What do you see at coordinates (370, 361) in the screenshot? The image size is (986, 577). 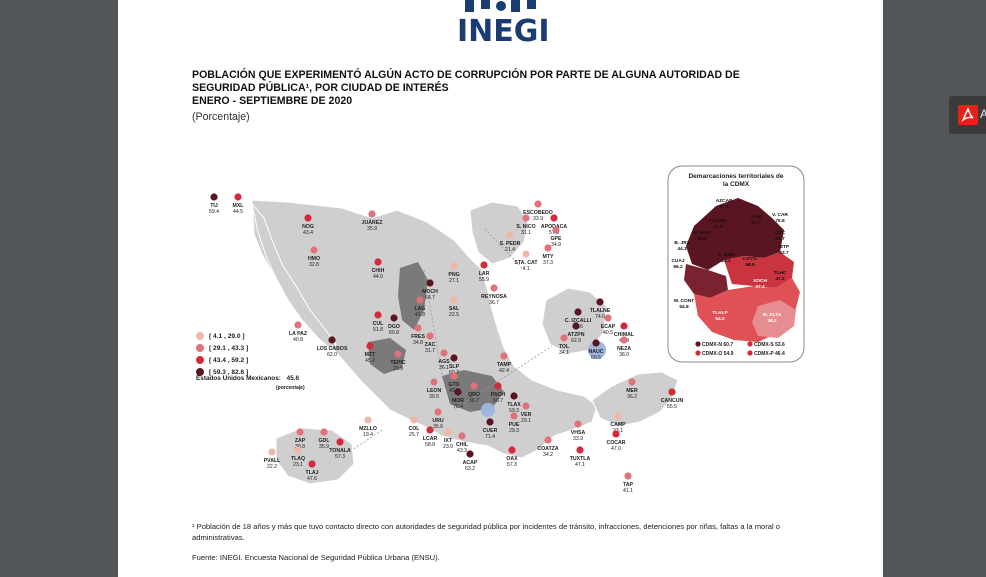 I see `city-value-label: 45.2` at bounding box center [370, 361].